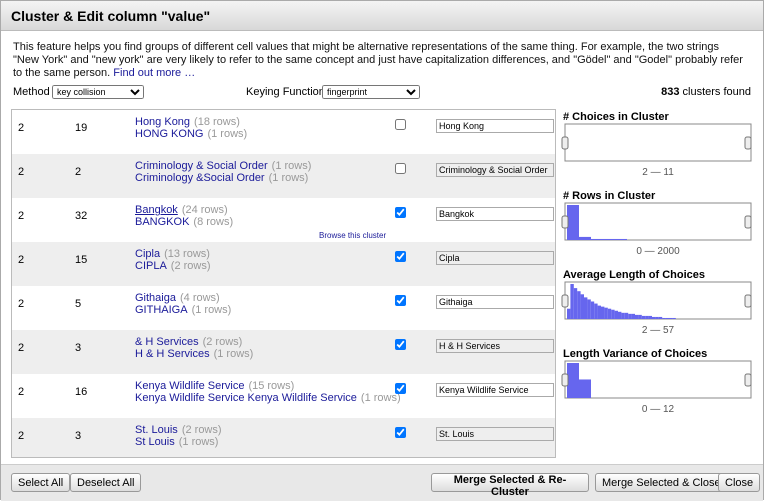 The image size is (764, 501). What do you see at coordinates (371, 92) in the screenshot?
I see `keying-select: fingerprint` at bounding box center [371, 92].